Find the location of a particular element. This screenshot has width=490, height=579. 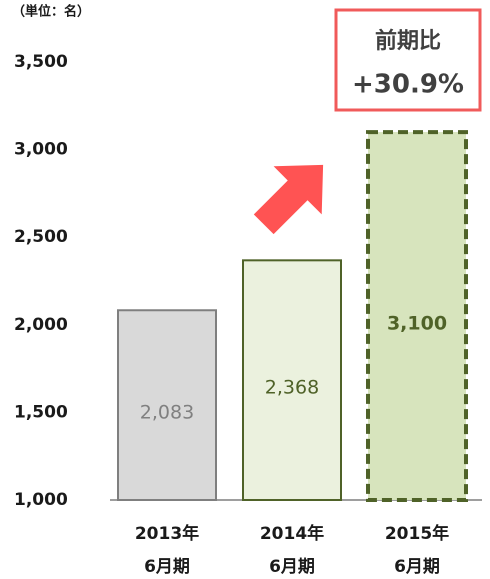

x-tick-label: 2014年 6月期 is located at coordinates (292, 550).